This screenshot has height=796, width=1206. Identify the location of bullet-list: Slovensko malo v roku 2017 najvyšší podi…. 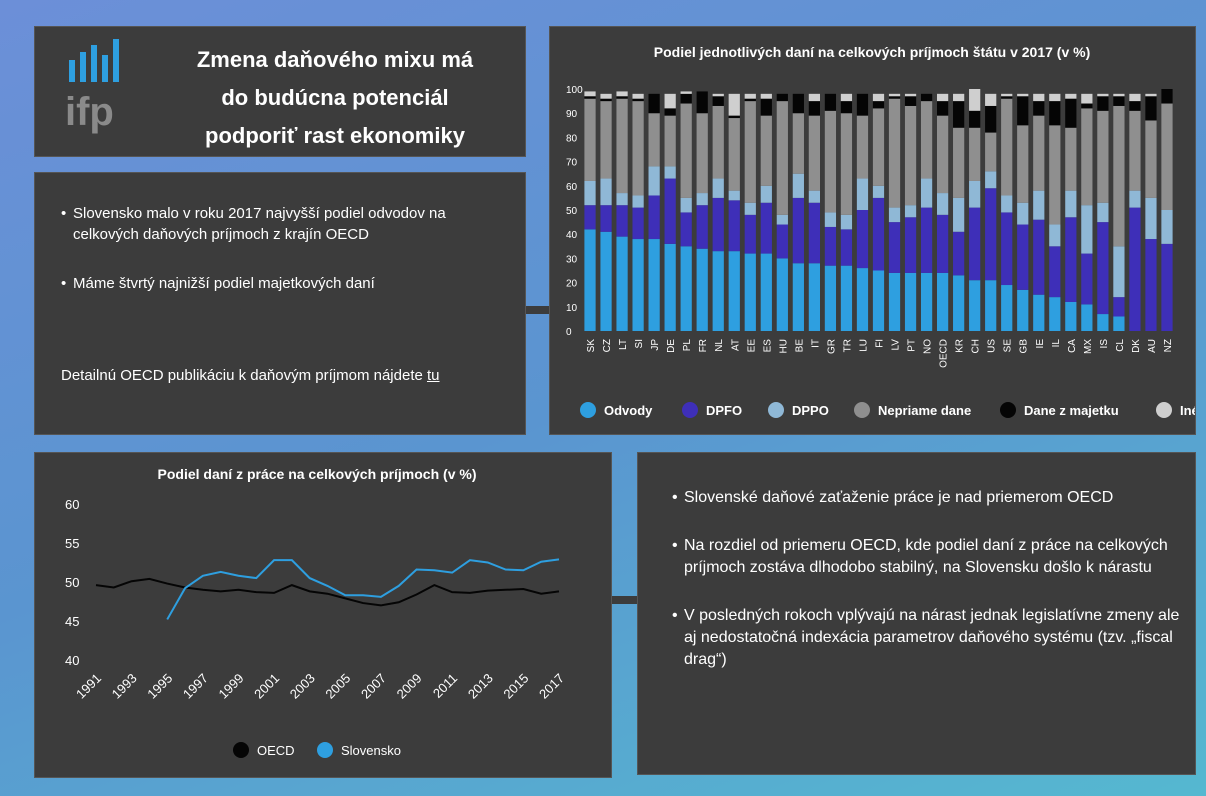
(286, 248).